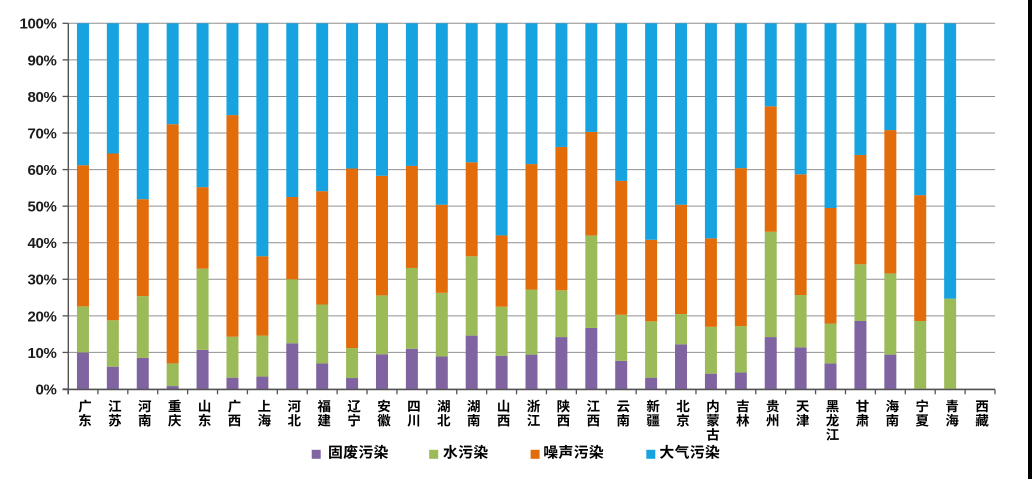  What do you see at coordinates (42, 243) in the screenshot?
I see `svg-text: 40%` at bounding box center [42, 243].